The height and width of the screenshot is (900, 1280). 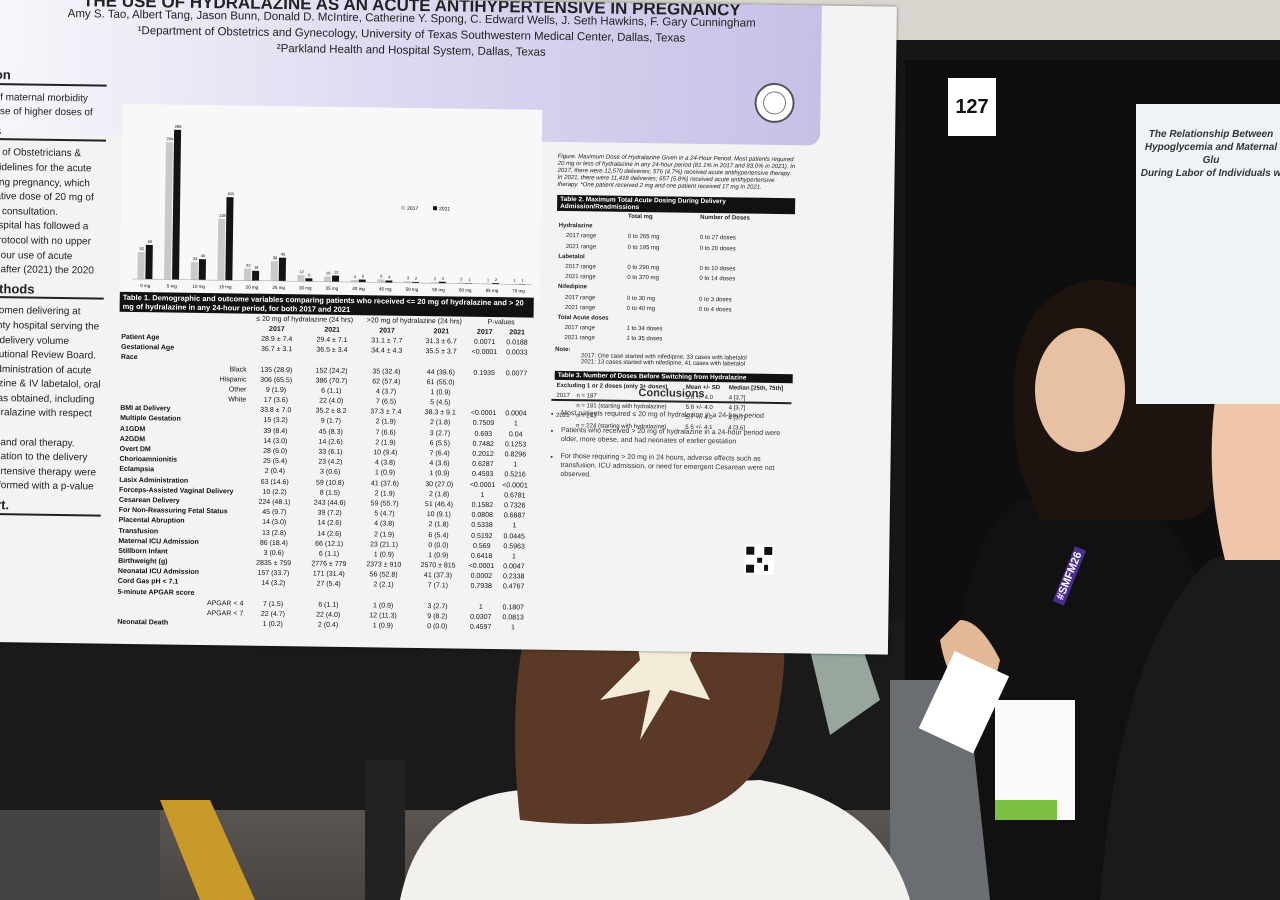 What do you see at coordinates (150, 241) in the screenshot?
I see `data-label: 66` at bounding box center [150, 241].